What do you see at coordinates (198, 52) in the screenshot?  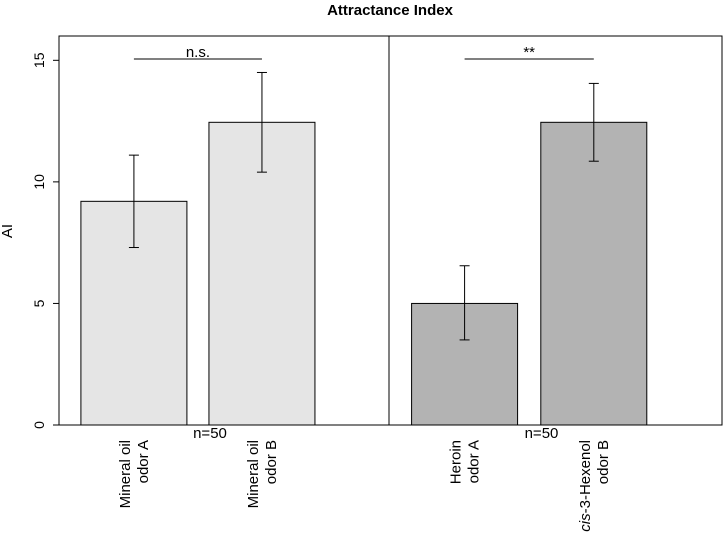 I see `significance-label: n.s.` at bounding box center [198, 52].